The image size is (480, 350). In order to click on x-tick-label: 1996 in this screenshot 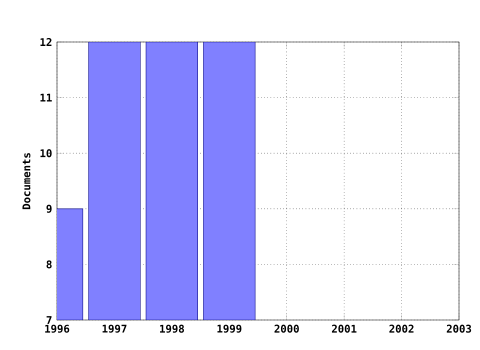, I will do `click(57, 328)`.